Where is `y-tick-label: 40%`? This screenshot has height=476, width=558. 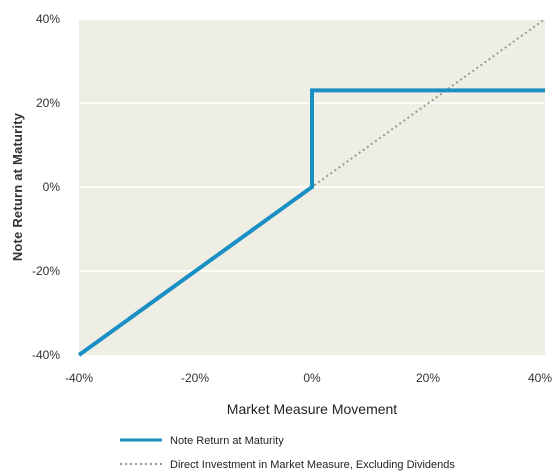 y-tick-label: 40% is located at coordinates (48, 19).